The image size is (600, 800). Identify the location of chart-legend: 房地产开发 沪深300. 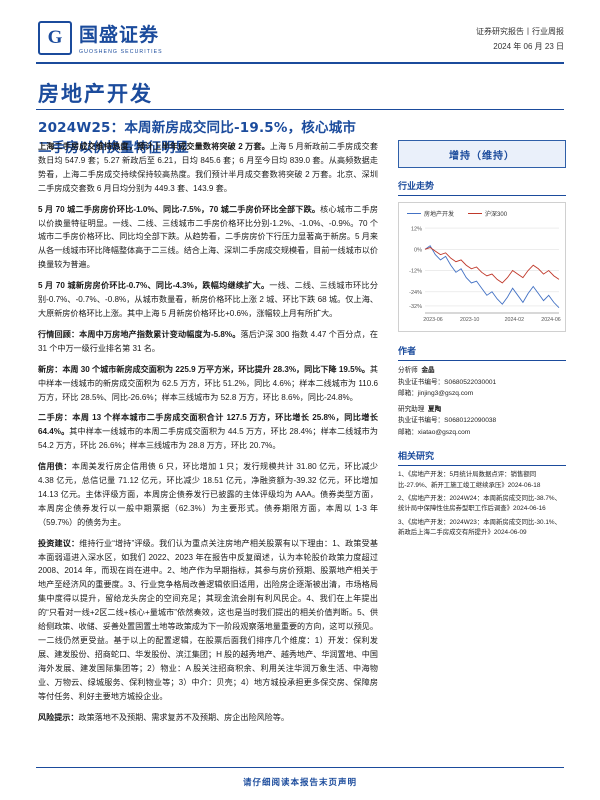
(484, 213).